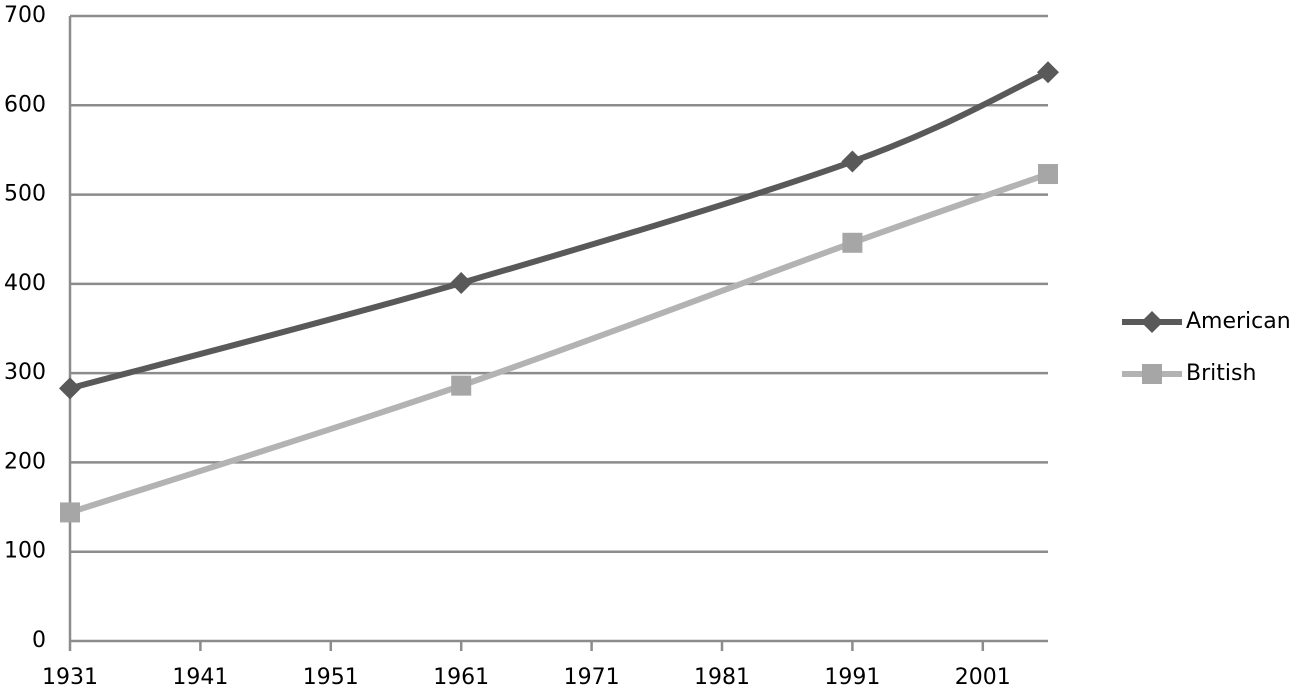 The width and height of the screenshot is (1299, 697). Describe the element at coordinates (25, 461) in the screenshot. I see `y-tick-label: 200` at that location.